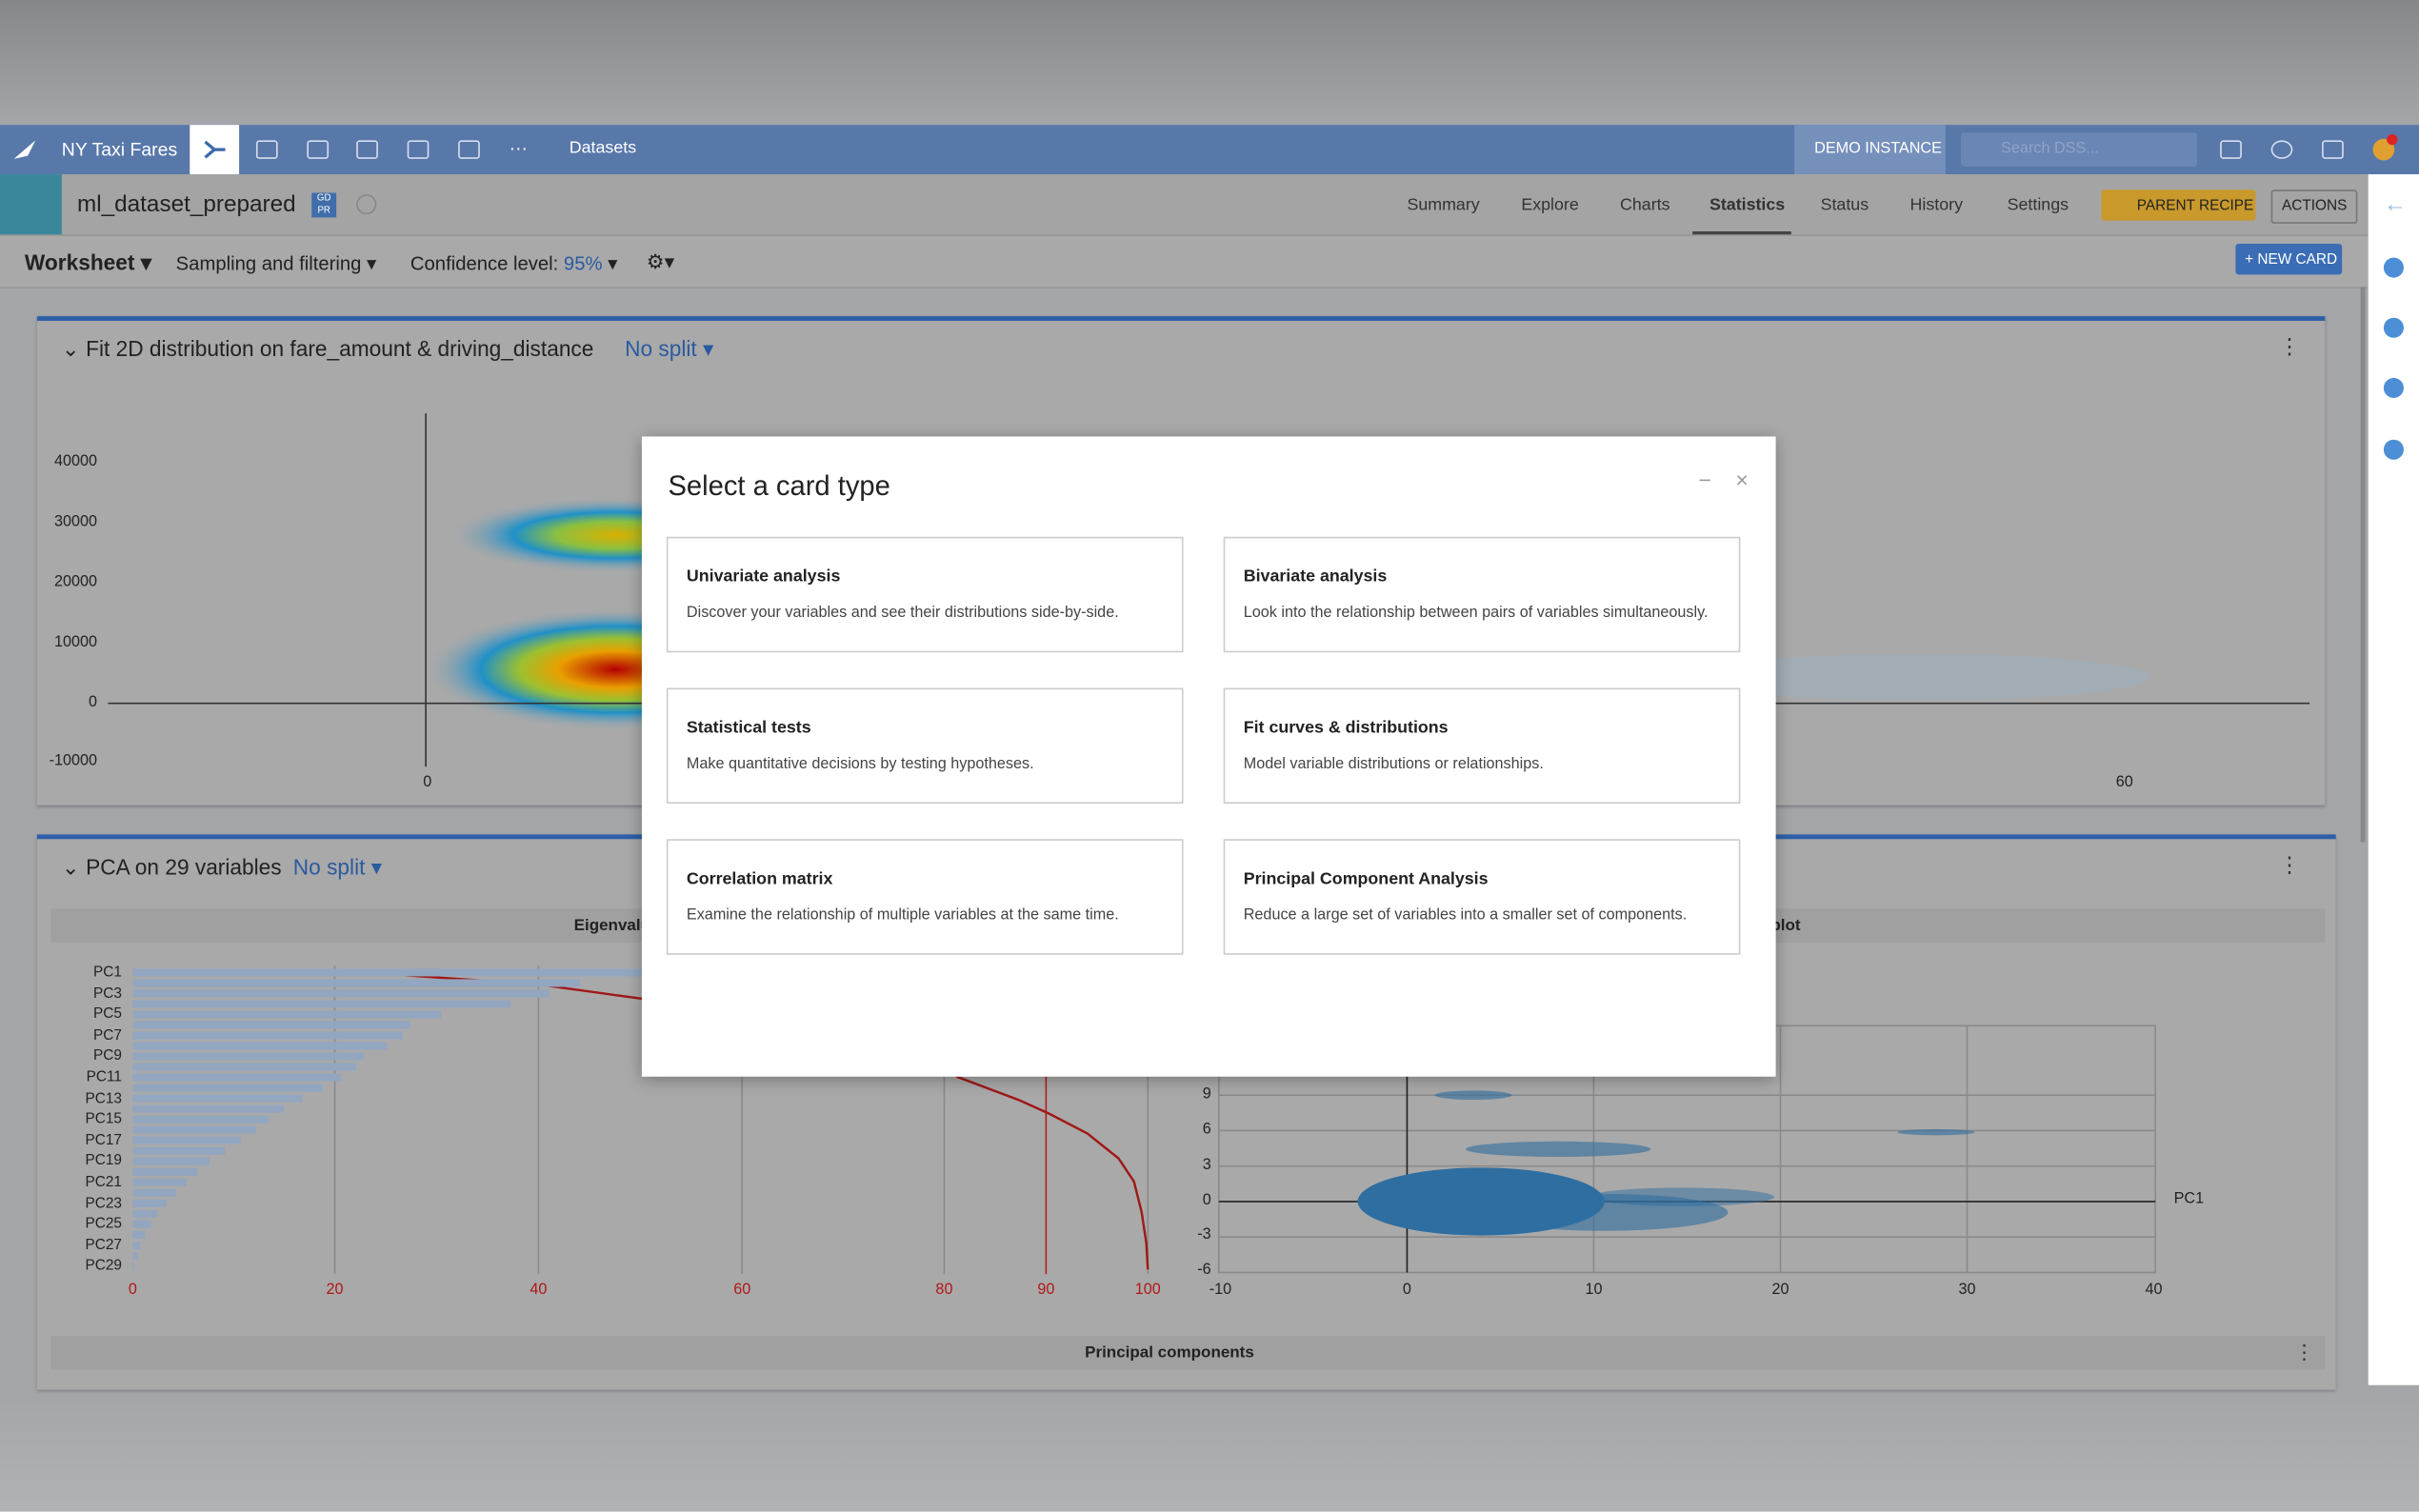 The image size is (2419, 1512). I want to click on eigen-x-tick: 20, so click(335, 1291).